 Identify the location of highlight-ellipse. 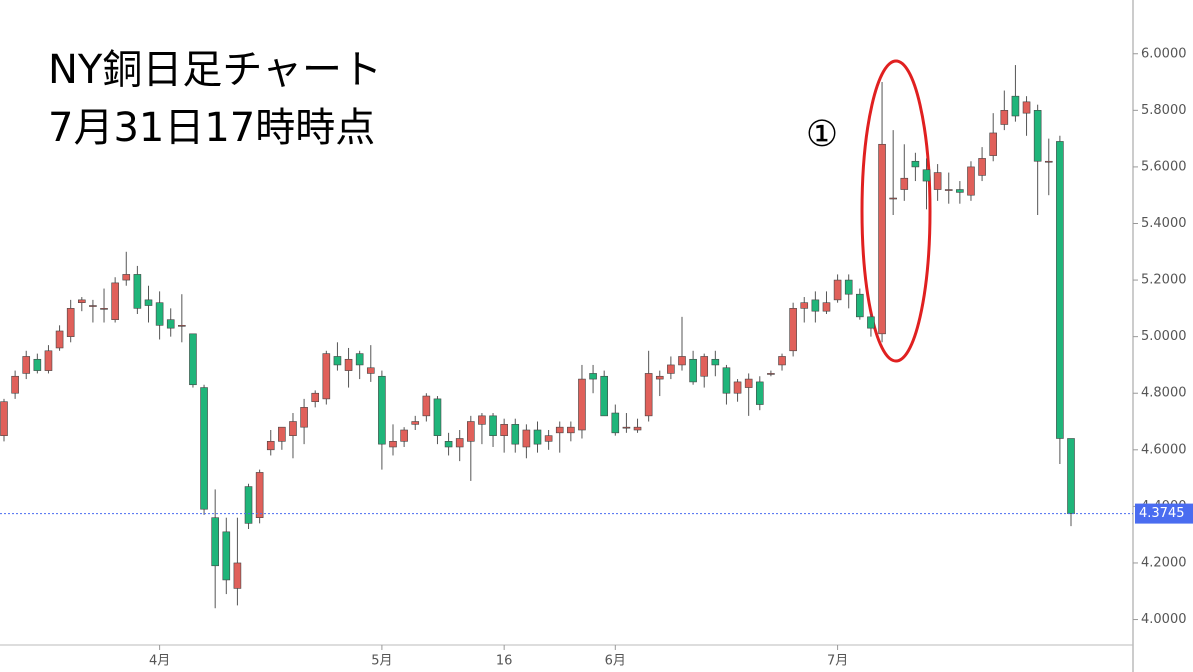
(896, 211).